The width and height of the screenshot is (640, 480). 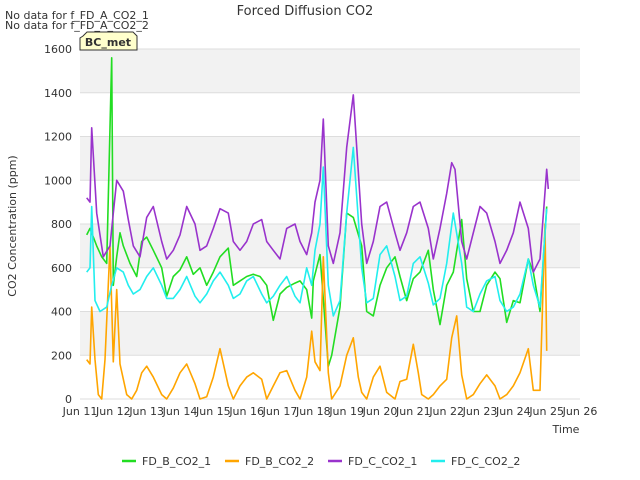 What do you see at coordinates (113, 411) in the screenshot?
I see `x-tick-label: Jun 12` at bounding box center [113, 411].